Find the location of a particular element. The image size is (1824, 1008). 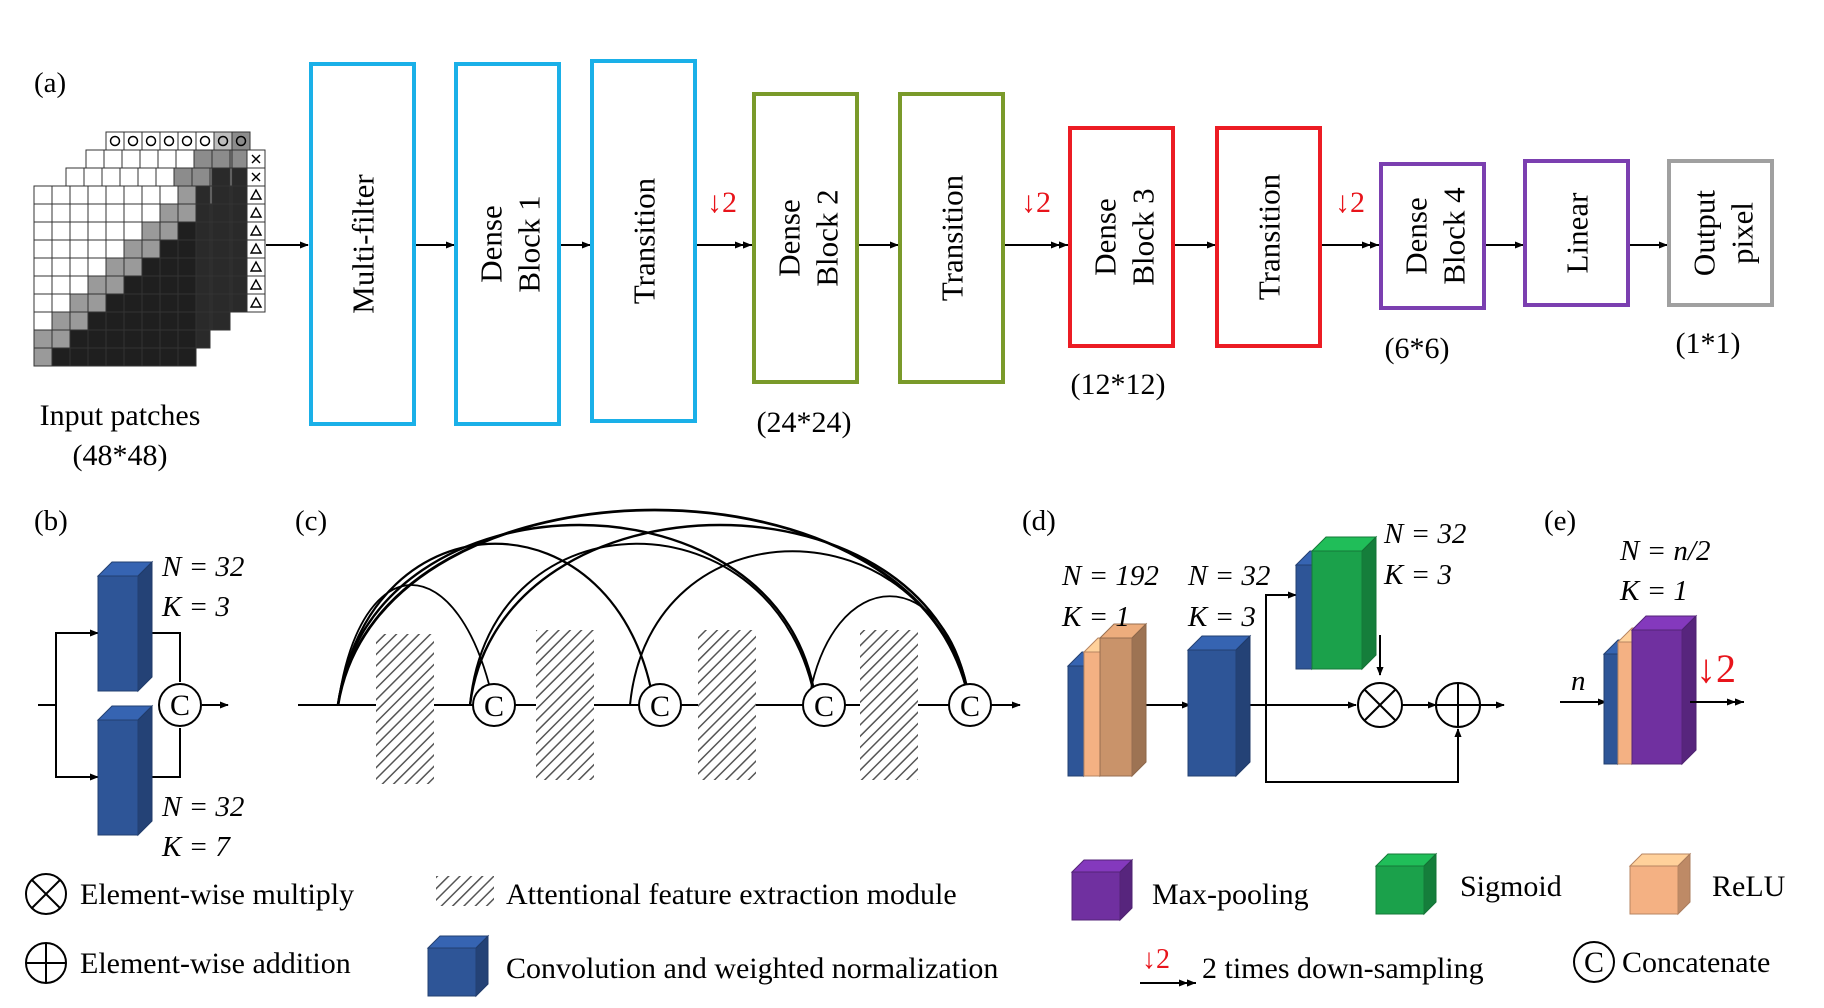

pipeline-block-4: DenseBlock 2 is located at coordinates (805, 238).